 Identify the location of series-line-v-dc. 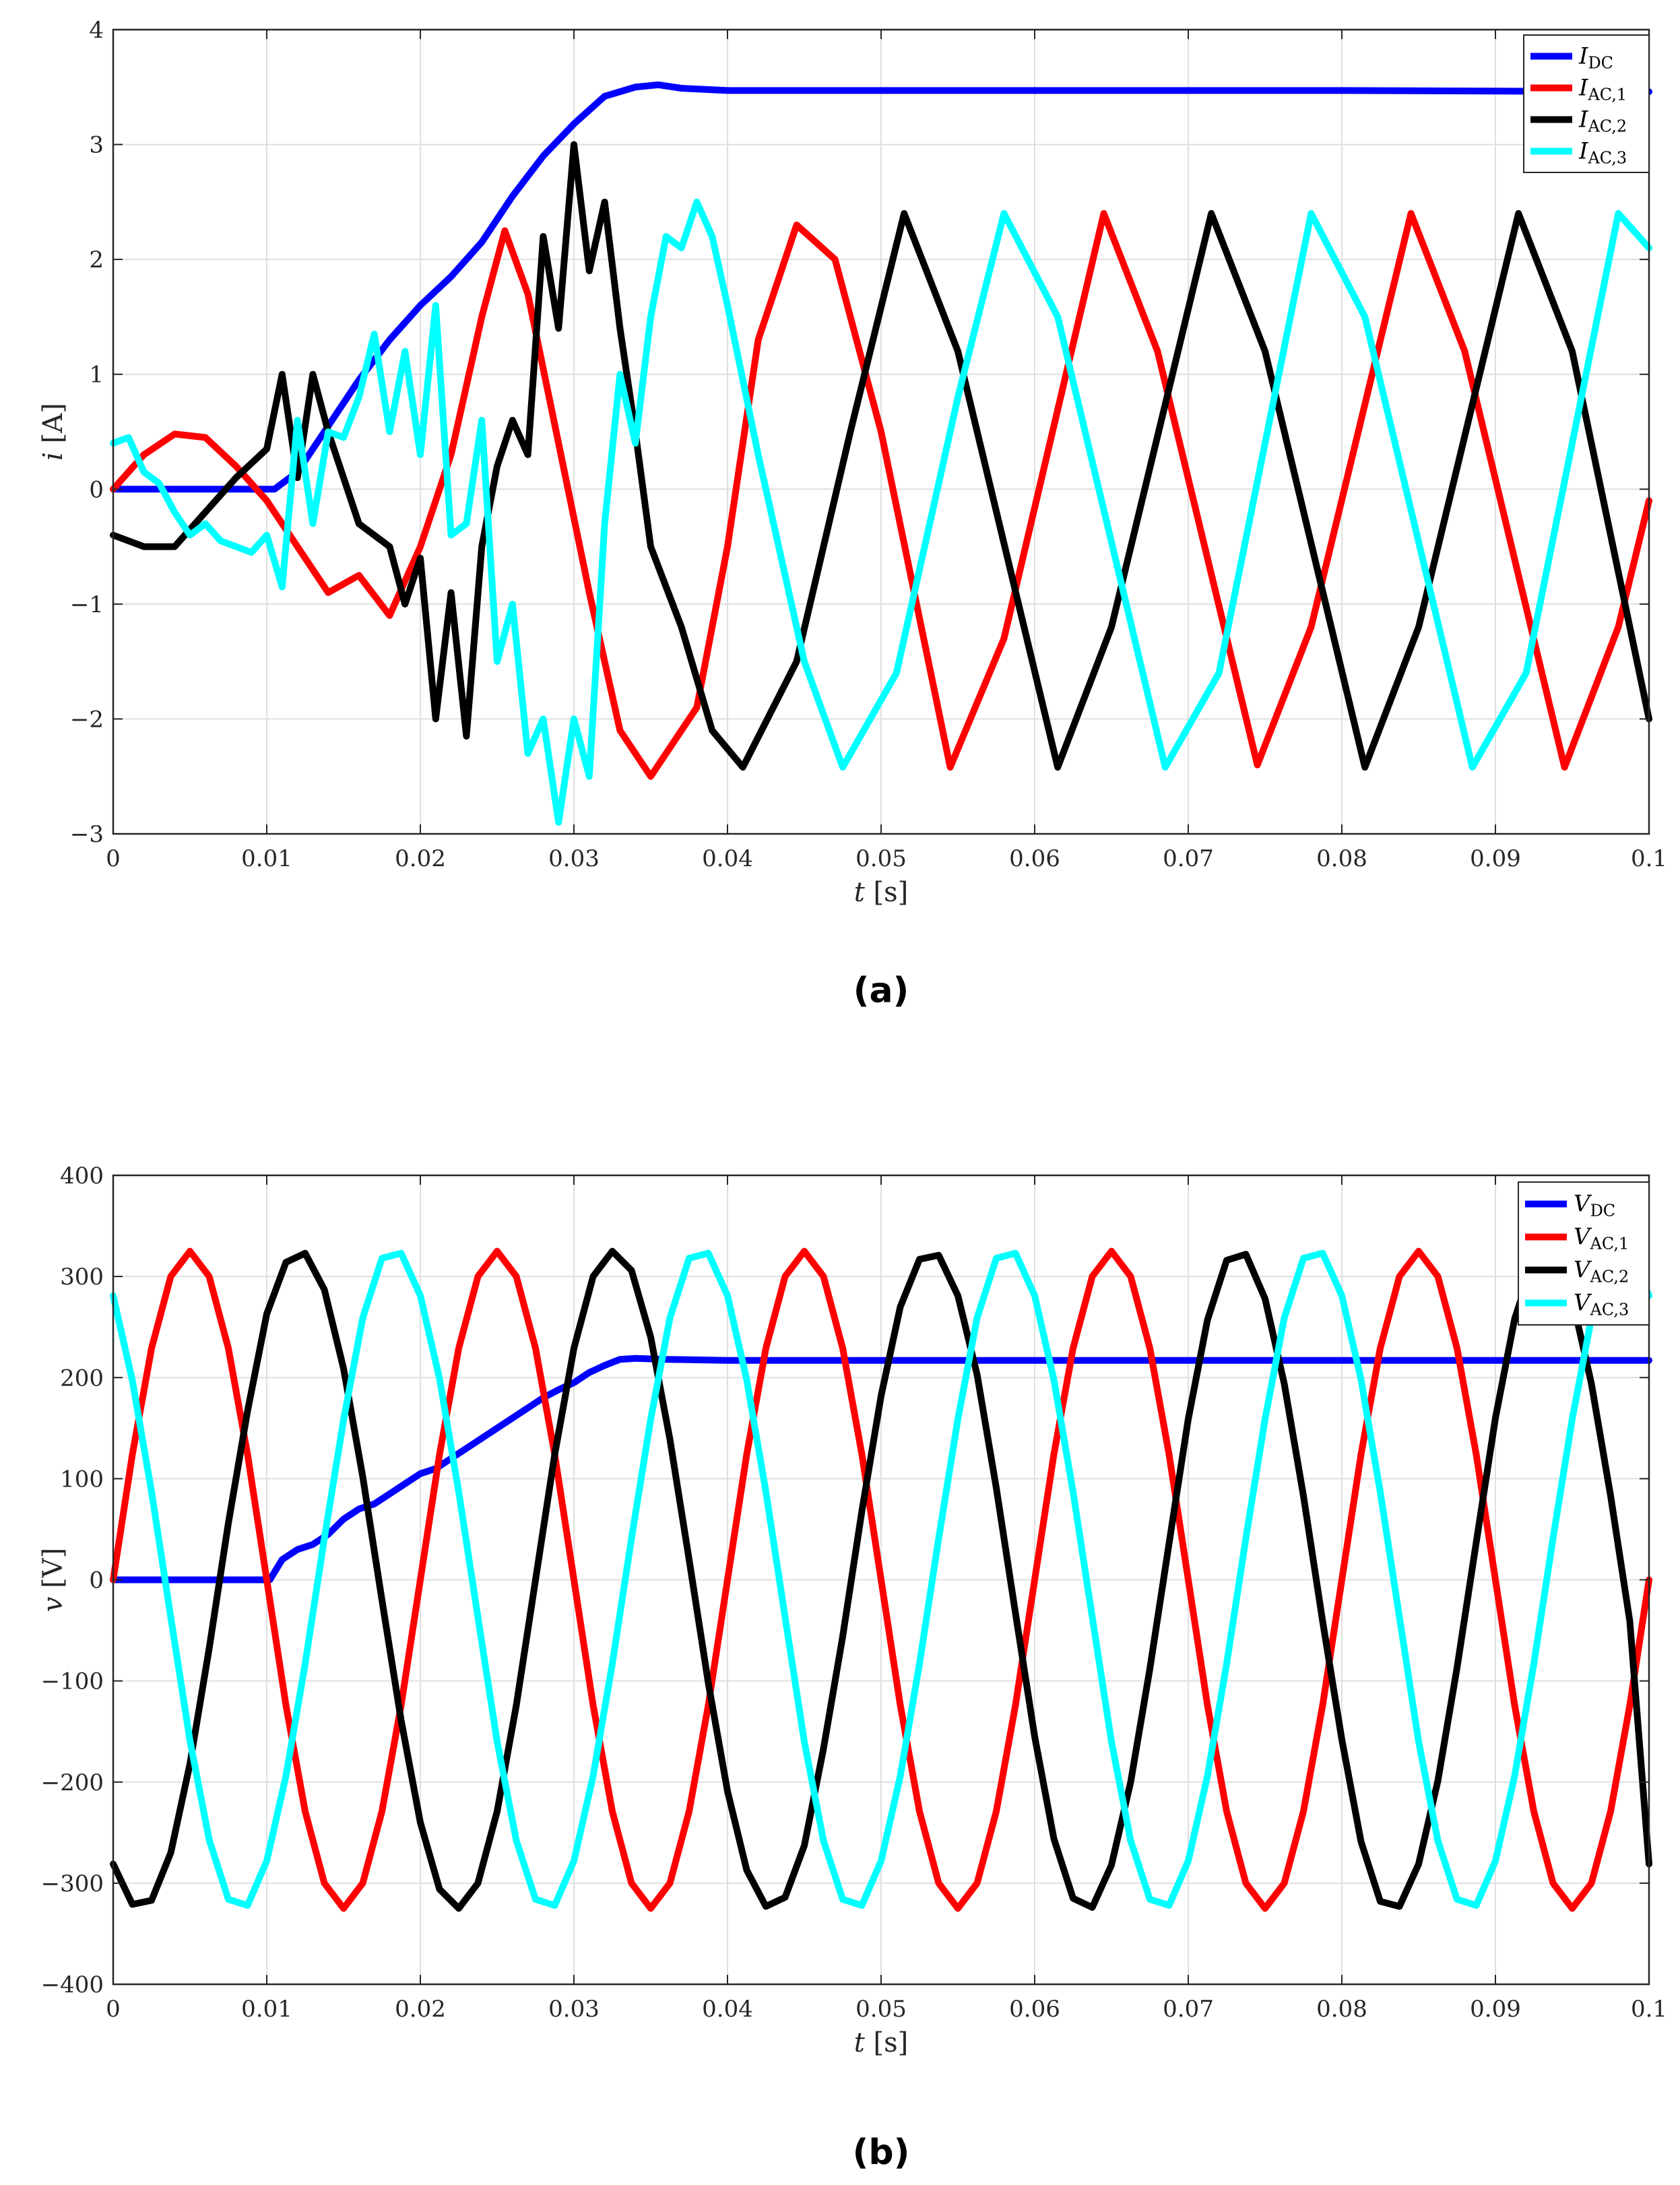
(881, 1469).